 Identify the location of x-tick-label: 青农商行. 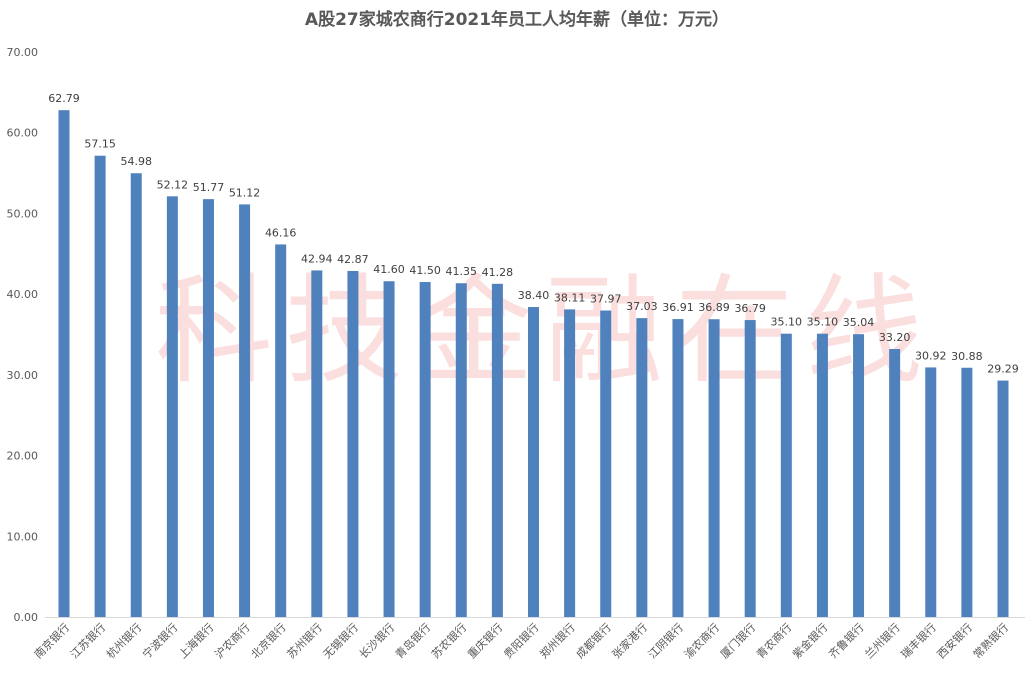
(773, 640).